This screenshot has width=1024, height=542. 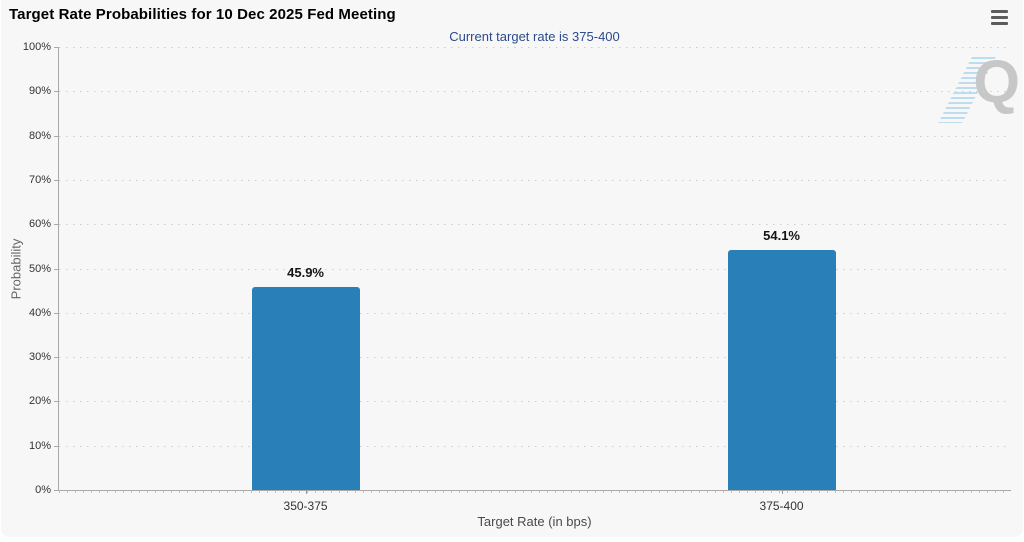 What do you see at coordinates (39, 135) in the screenshot?
I see `y-tick-label: 80%` at bounding box center [39, 135].